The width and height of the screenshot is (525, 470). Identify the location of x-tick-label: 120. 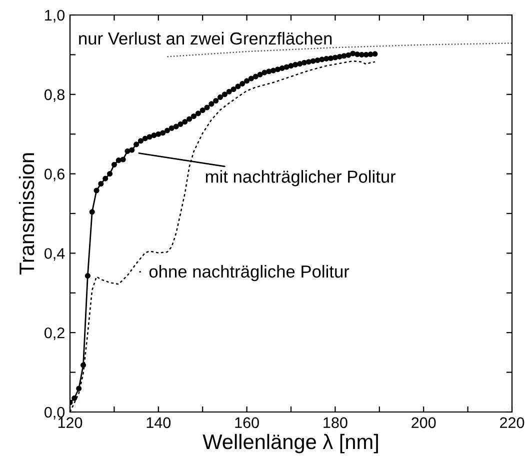
(70, 422).